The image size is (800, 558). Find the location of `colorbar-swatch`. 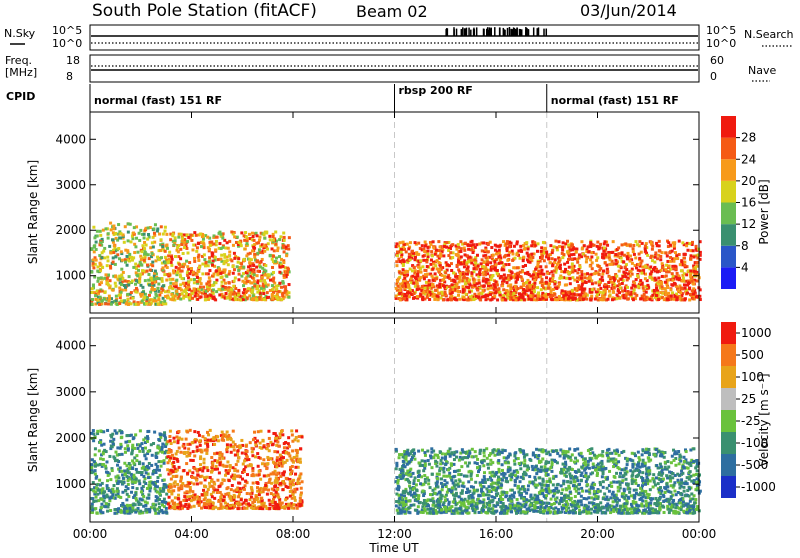

colorbar-swatch is located at coordinates (728, 170).